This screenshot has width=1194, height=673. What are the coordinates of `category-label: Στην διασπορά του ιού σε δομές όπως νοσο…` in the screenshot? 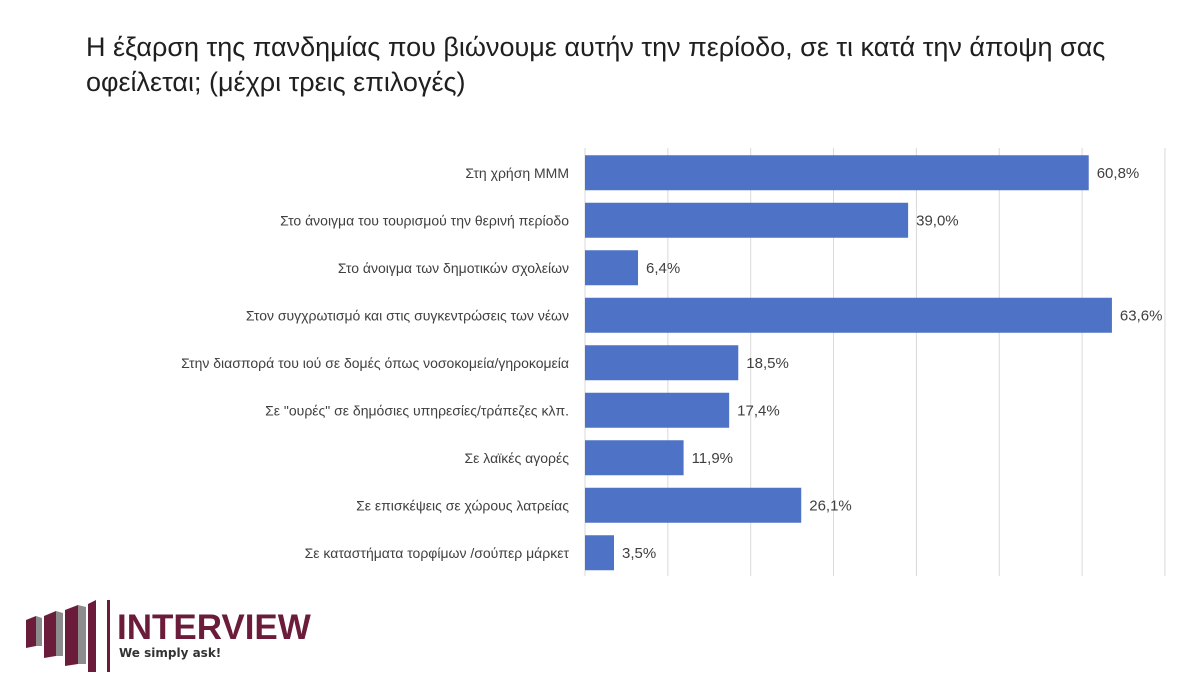 It's located at (375, 363).